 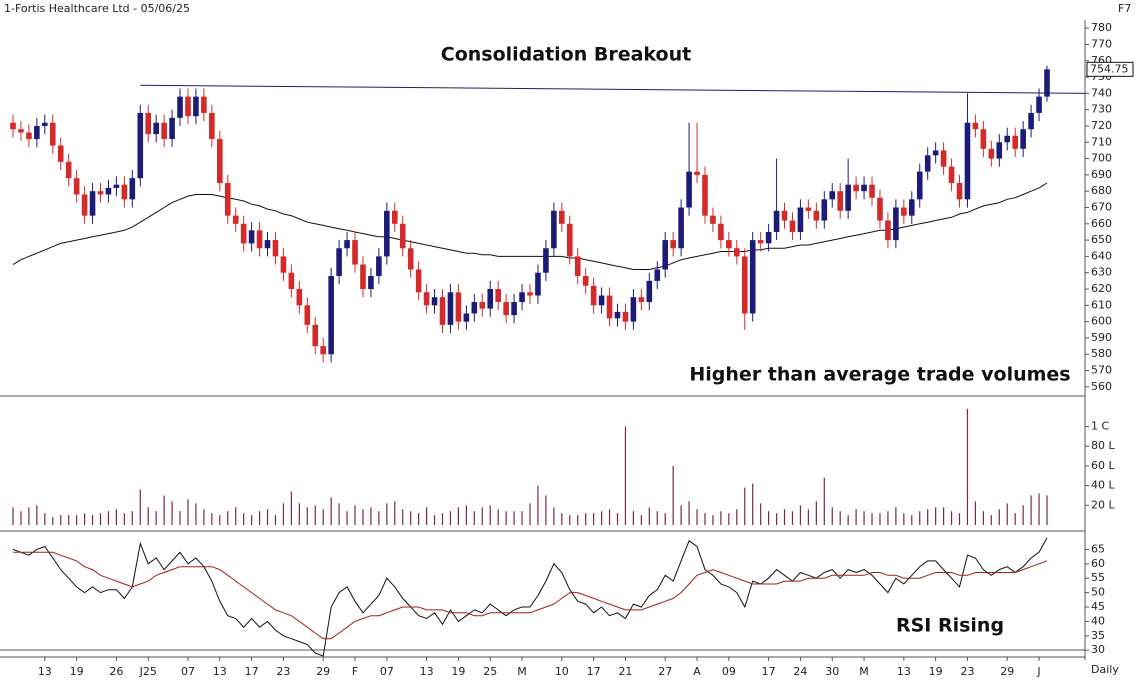 I want to click on rsi-line, so click(x=530, y=595).